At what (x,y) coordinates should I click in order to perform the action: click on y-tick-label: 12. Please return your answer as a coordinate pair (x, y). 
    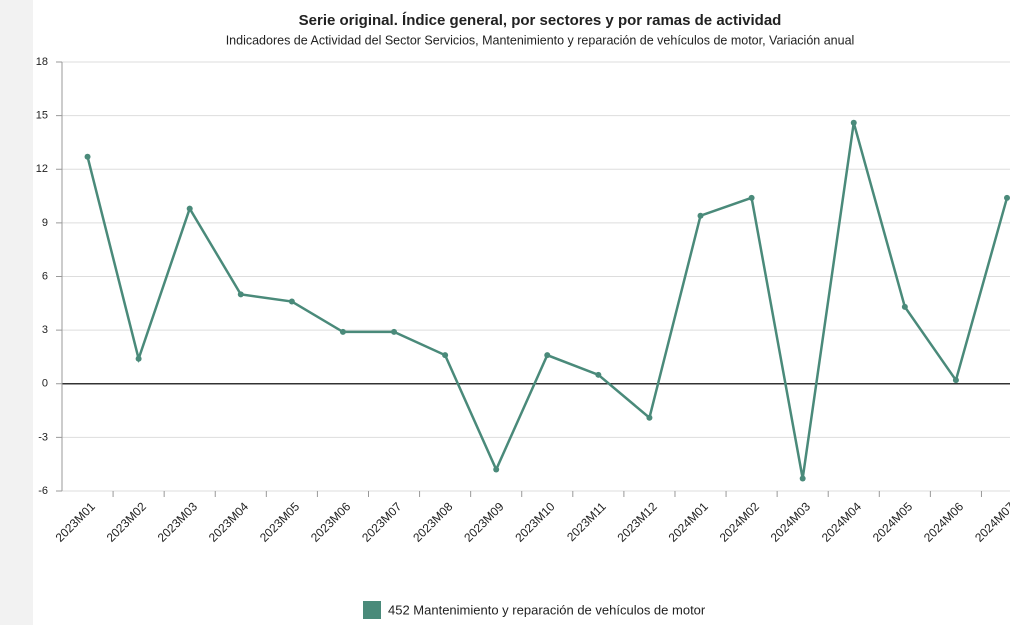
    Looking at the image, I should click on (42, 169).